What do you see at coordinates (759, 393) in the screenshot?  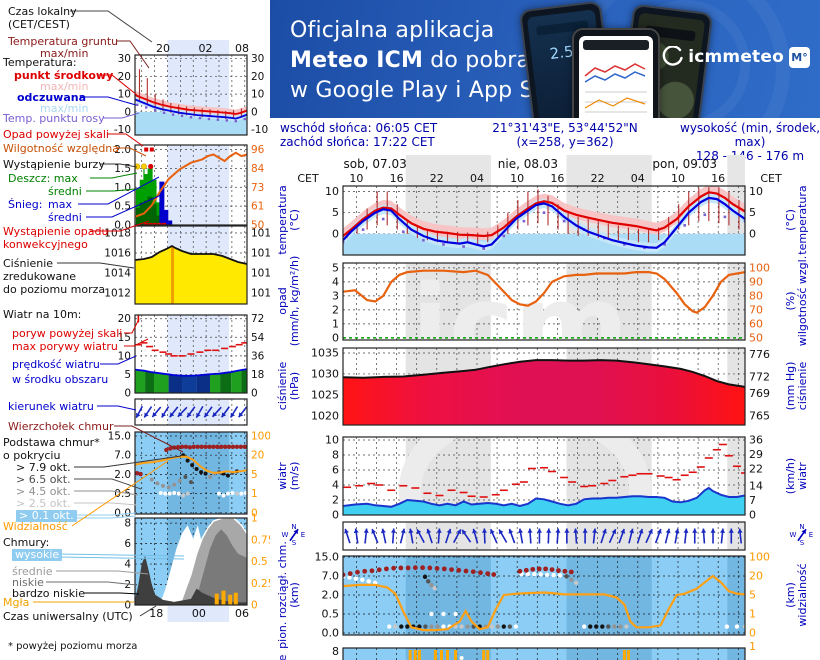 I see `svg-text: 769` at bounding box center [759, 393].